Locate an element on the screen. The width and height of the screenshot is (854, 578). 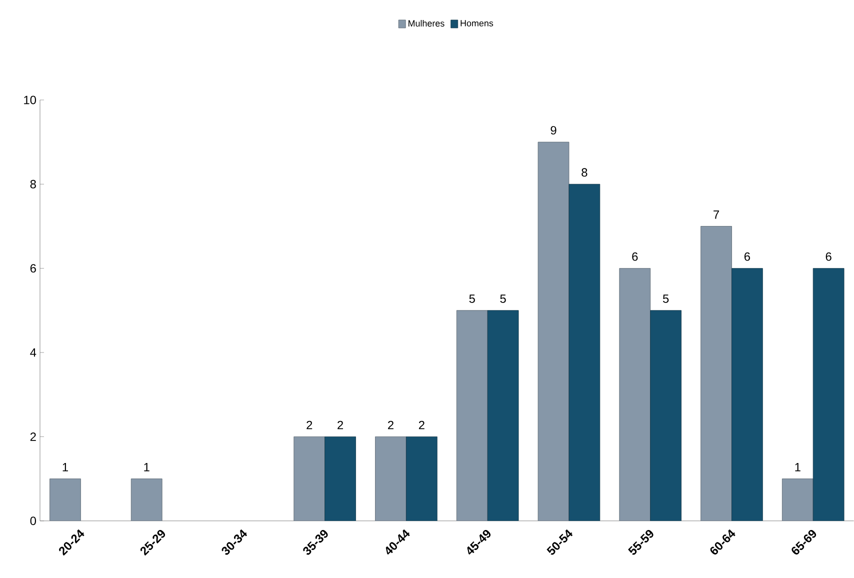
data-label: 9 is located at coordinates (553, 130).